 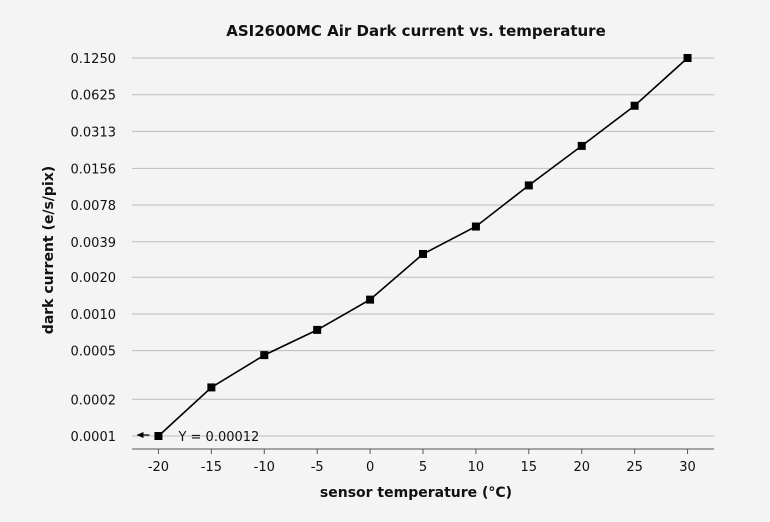 What do you see at coordinates (94, 352) in the screenshot?
I see `y-tick-label: 0.0005` at bounding box center [94, 352].